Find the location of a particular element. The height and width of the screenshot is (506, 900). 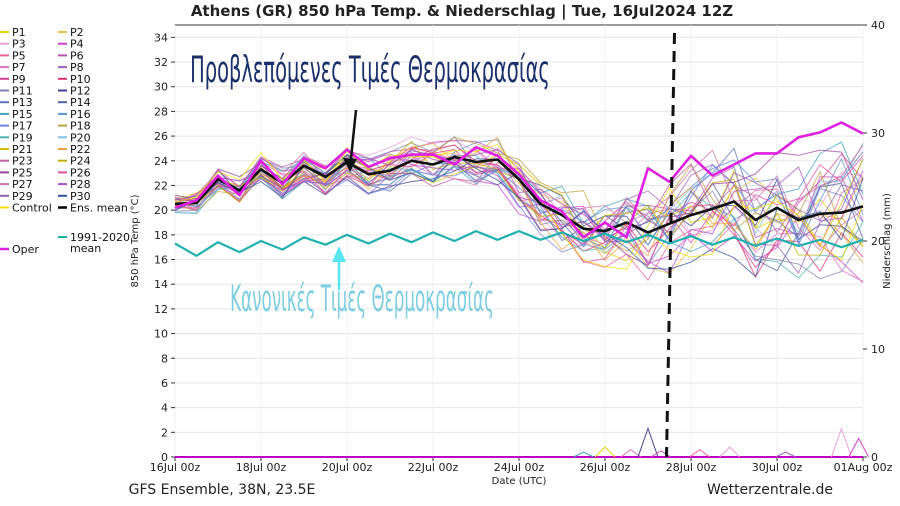

legend-label: P24 is located at coordinates (80, 161).